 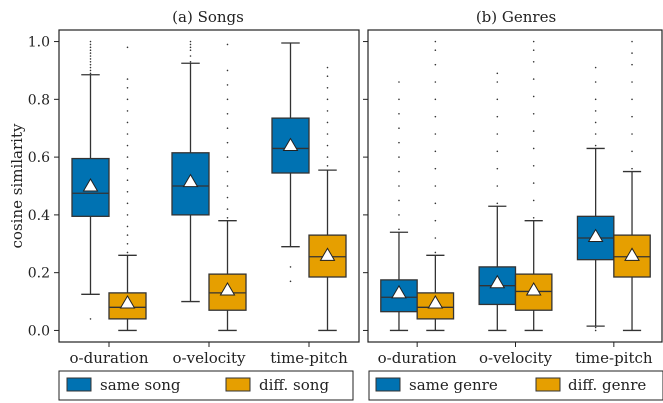 I want to click on legend-a-label-diff: diff. song, so click(x=294, y=385).